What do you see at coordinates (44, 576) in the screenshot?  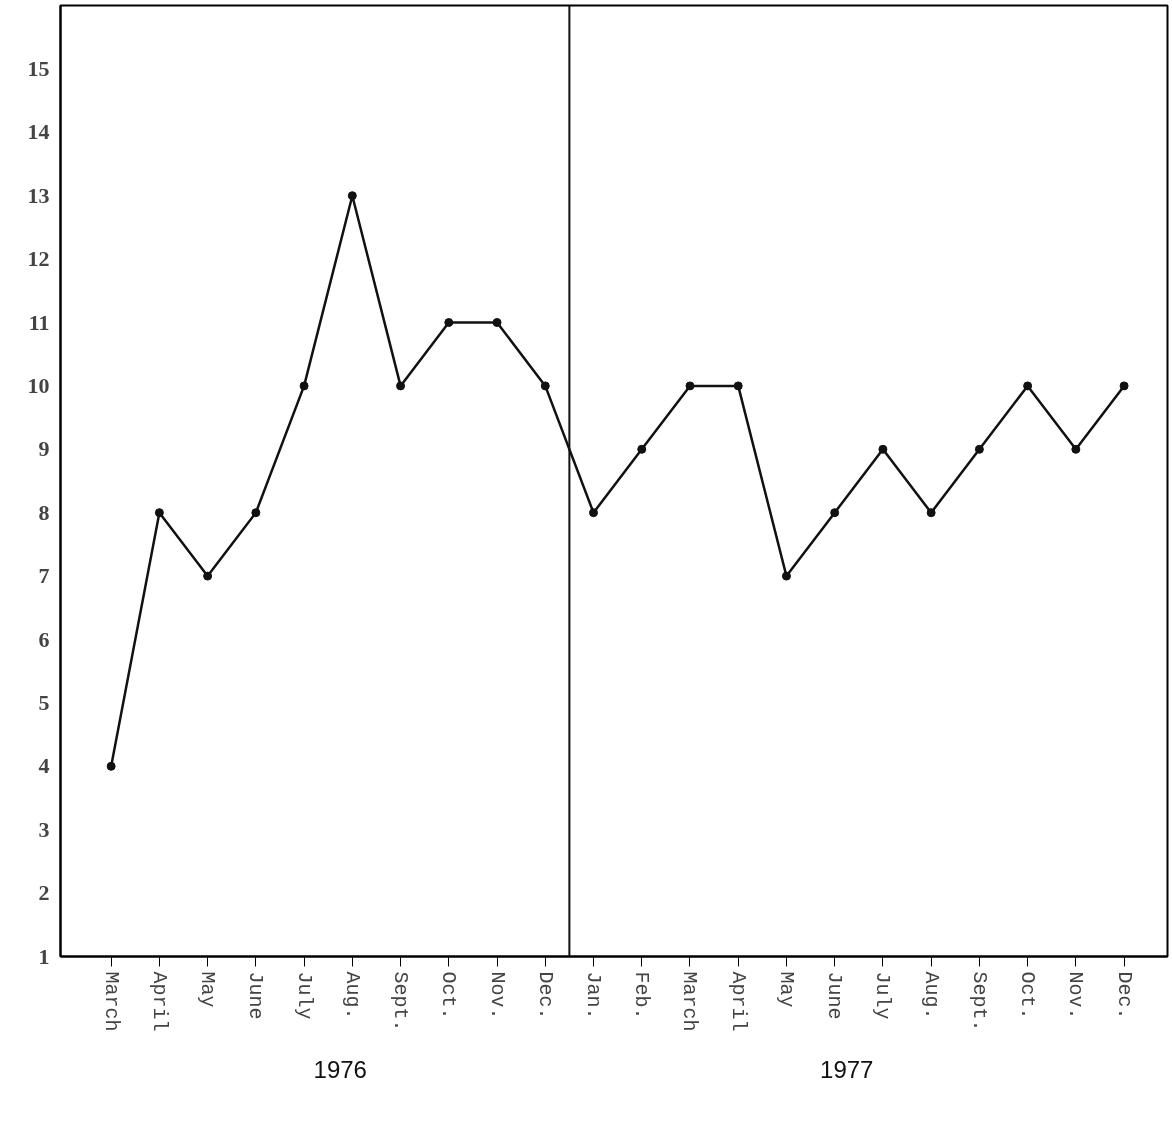 I see `y-tick-label: 7` at bounding box center [44, 576].